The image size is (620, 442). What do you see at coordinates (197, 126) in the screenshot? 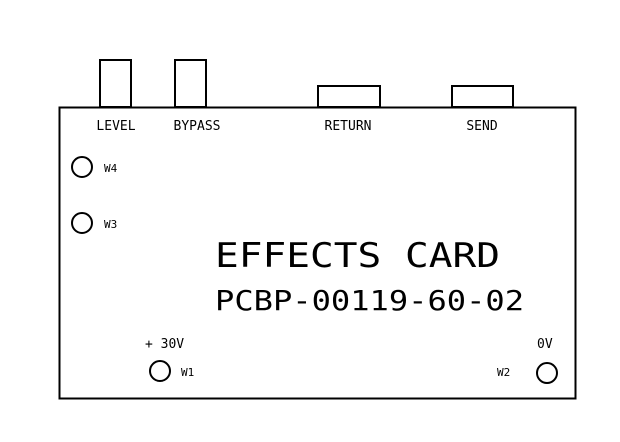
I see `bypass-label: BYPASS` at bounding box center [197, 126].